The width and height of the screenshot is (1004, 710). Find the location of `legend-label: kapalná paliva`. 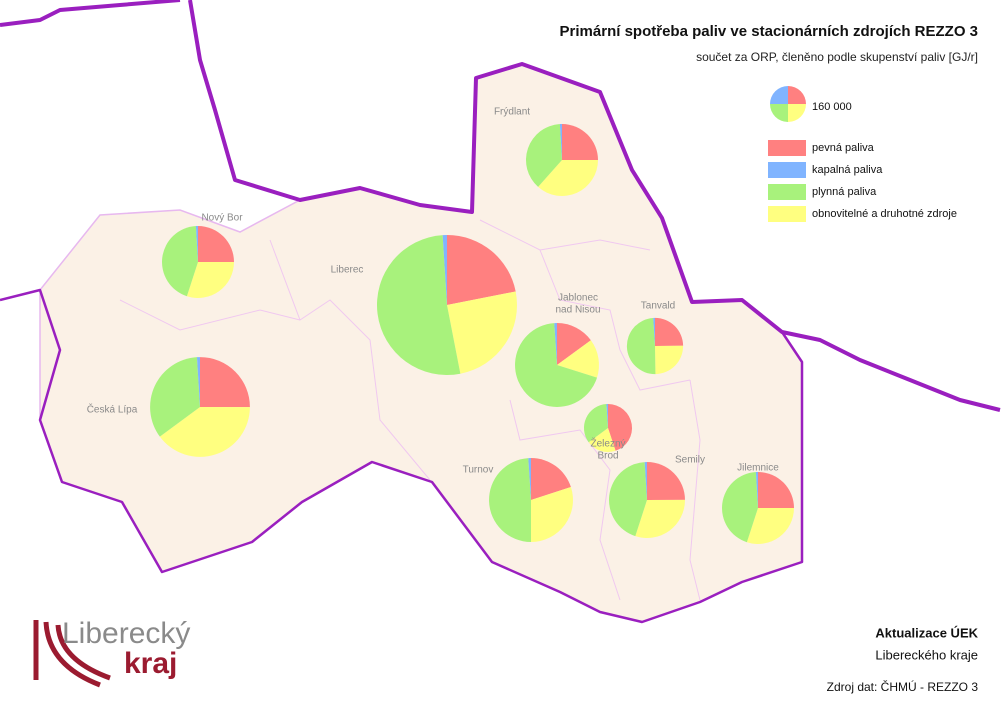

legend-label: kapalná paliva is located at coordinates (847, 170).